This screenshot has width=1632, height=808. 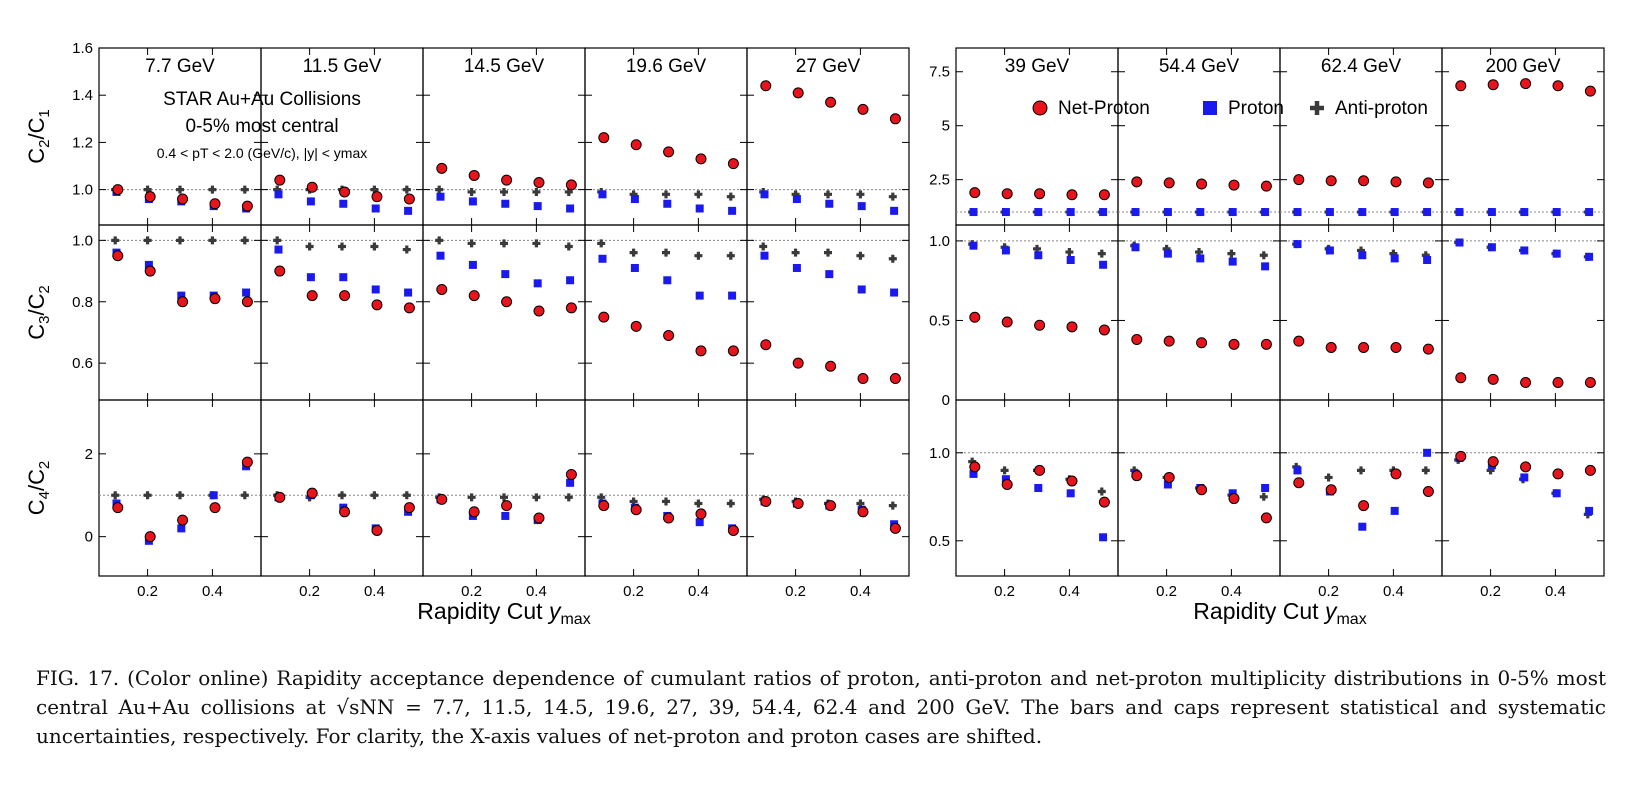 What do you see at coordinates (89, 454) in the screenshot?
I see `y-tick-label: 2` at bounding box center [89, 454].